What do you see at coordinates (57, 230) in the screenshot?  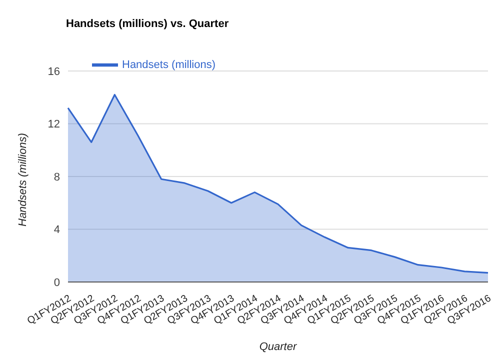 I see `y-tick-label: 4` at bounding box center [57, 230].